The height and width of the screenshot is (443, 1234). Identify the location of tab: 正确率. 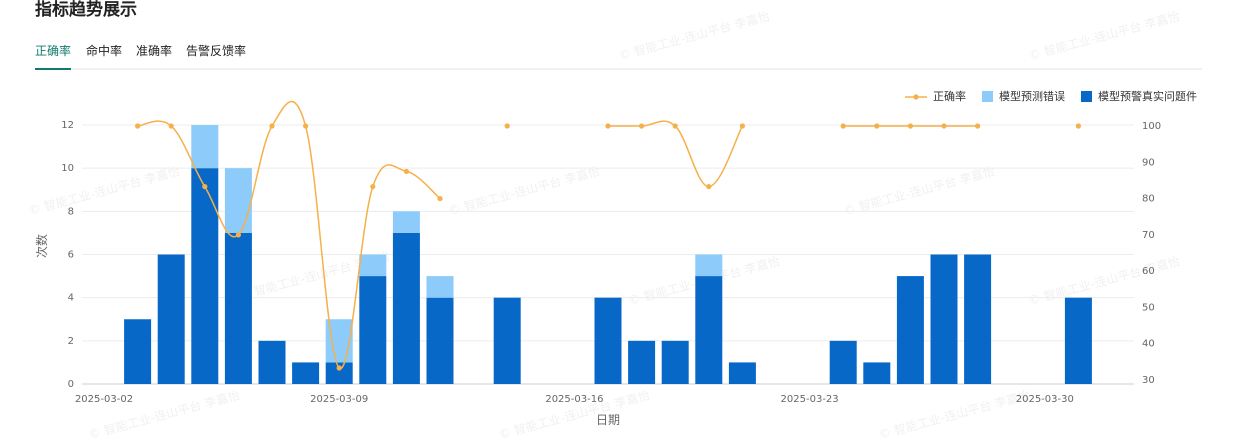
(53, 50).